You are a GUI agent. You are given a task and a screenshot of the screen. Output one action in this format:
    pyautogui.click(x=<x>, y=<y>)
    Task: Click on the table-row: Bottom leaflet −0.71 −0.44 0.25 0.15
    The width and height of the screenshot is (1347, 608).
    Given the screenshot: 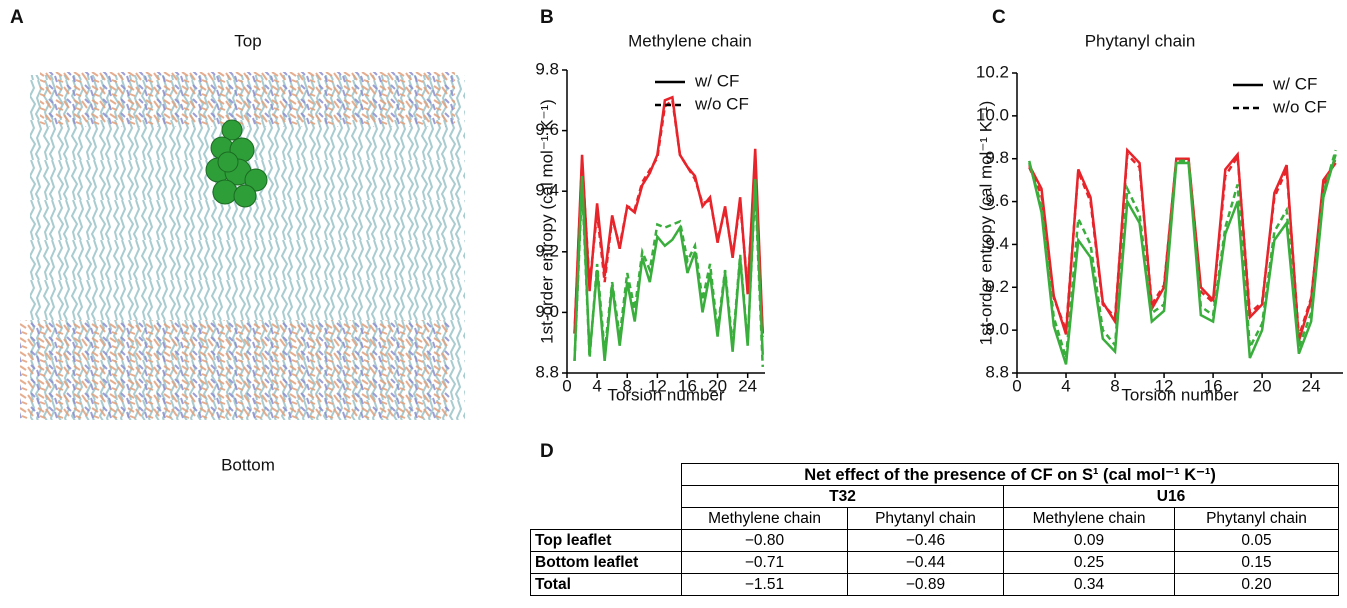 What is the action you would take?
    pyautogui.click(x=934, y=562)
    